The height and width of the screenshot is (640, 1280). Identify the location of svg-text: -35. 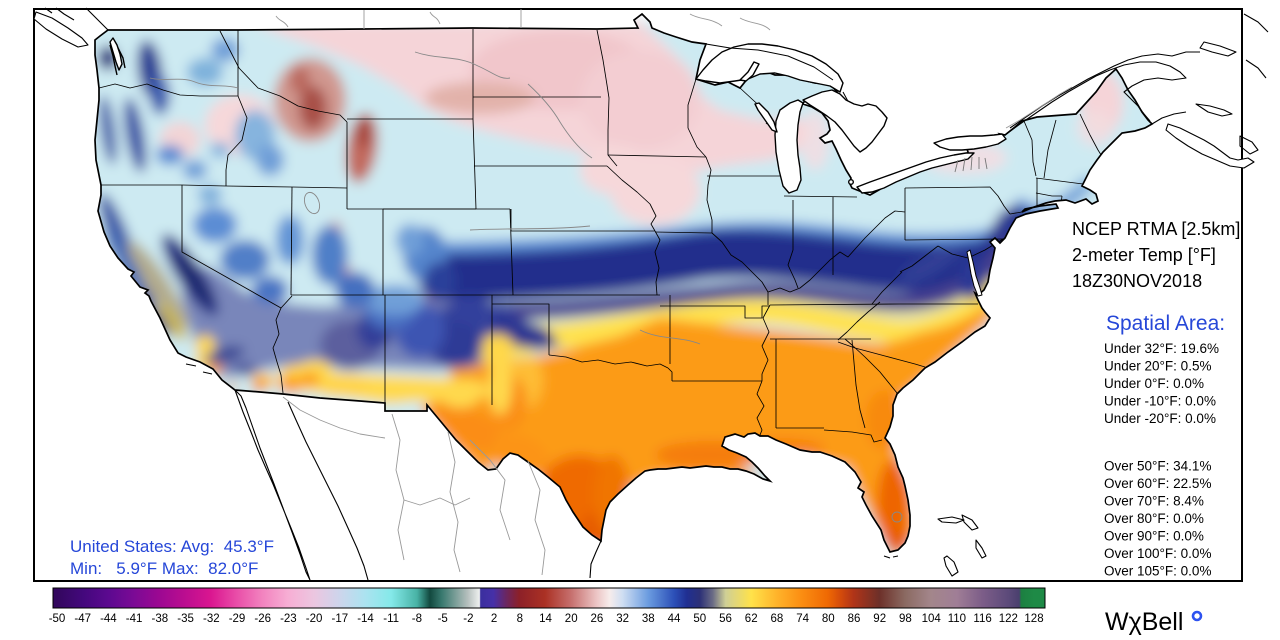
(185, 619).